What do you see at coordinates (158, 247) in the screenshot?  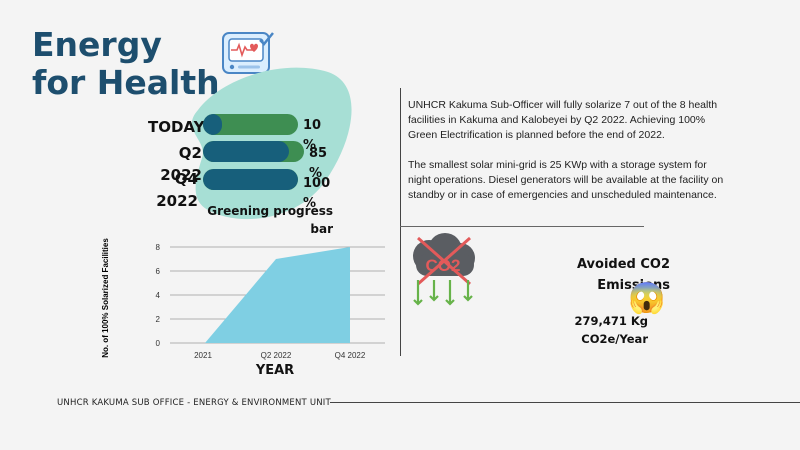 I see `chart-y-tick-label: 8` at bounding box center [158, 247].